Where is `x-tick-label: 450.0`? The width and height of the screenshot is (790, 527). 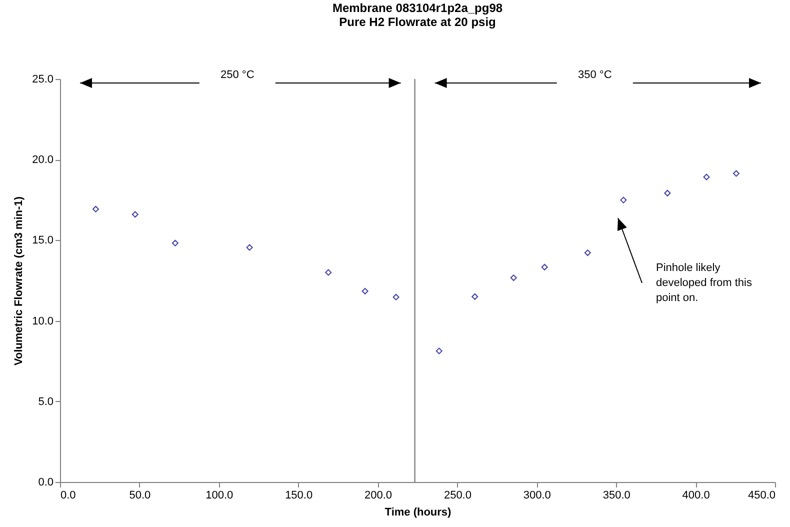 x-tick-label: 450.0 is located at coordinates (762, 496).